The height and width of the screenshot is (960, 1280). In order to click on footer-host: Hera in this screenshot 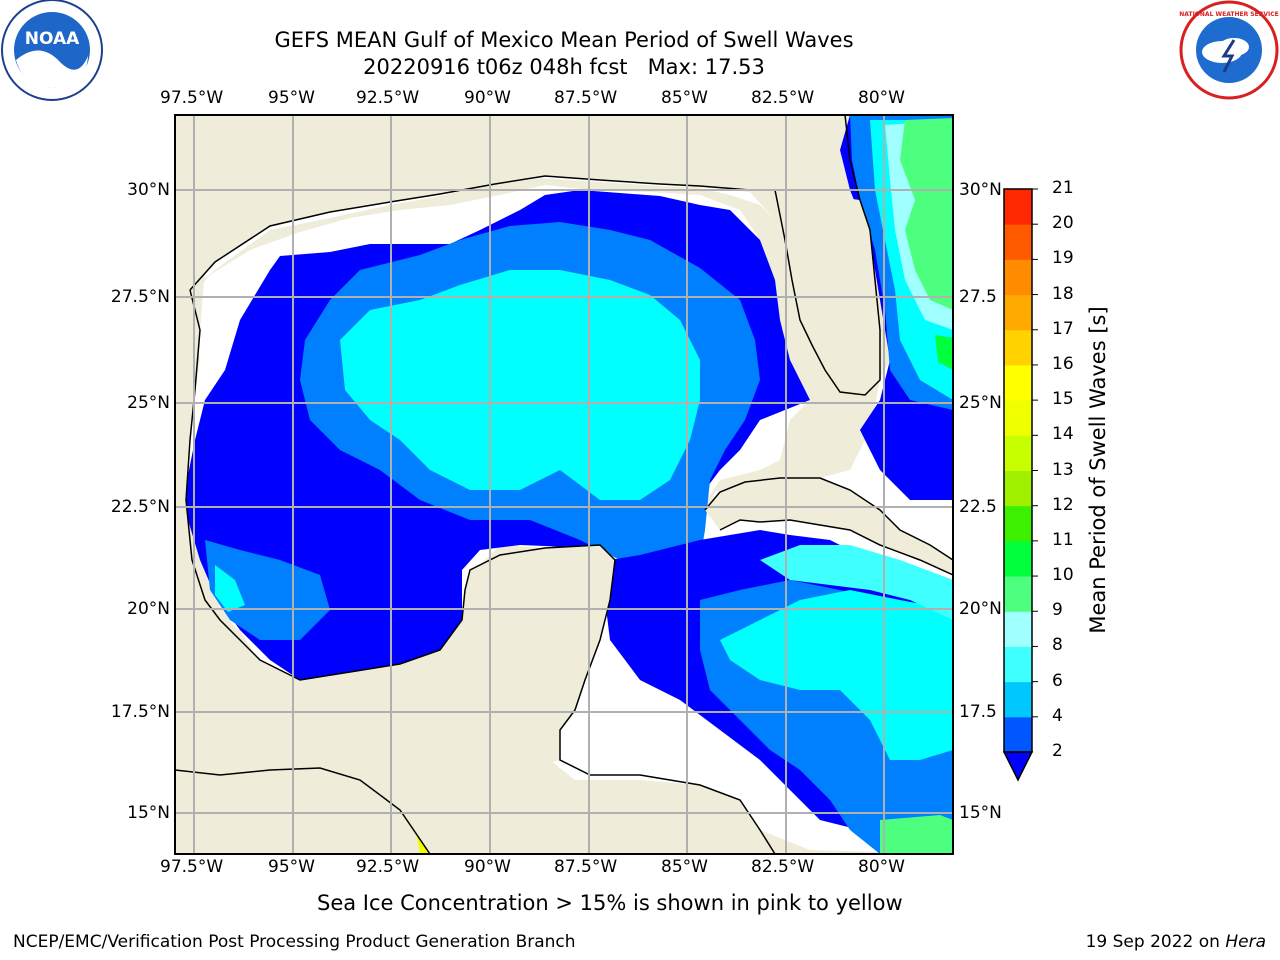, I will do `click(1245, 942)`.